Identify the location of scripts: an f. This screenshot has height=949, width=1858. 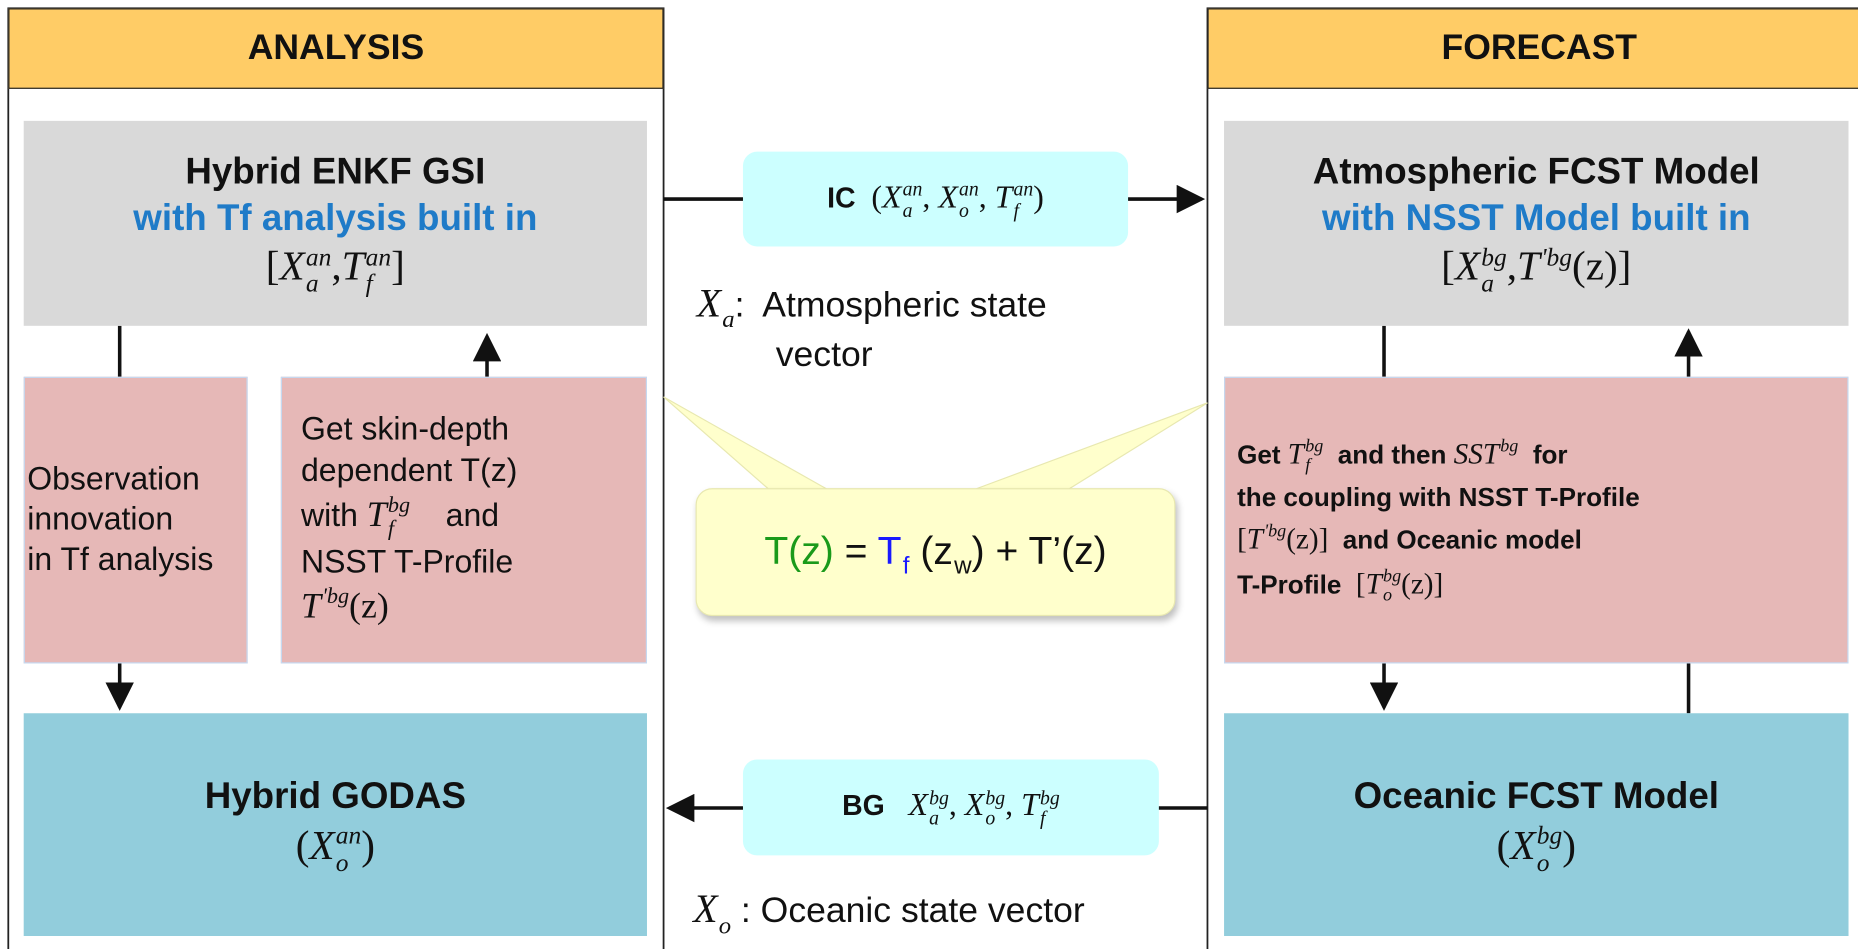
(1024, 199).